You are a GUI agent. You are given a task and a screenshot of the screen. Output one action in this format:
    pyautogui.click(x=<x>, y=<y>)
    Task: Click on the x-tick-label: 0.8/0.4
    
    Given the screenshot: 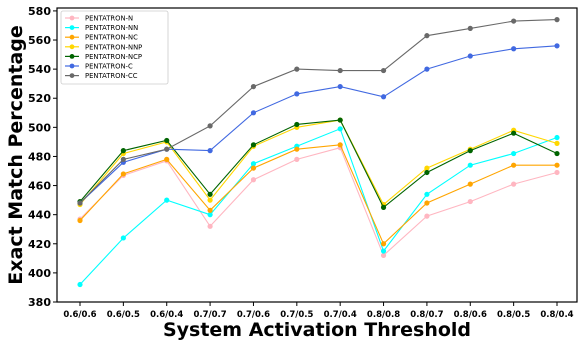 What is the action you would take?
    pyautogui.click(x=556, y=315)
    